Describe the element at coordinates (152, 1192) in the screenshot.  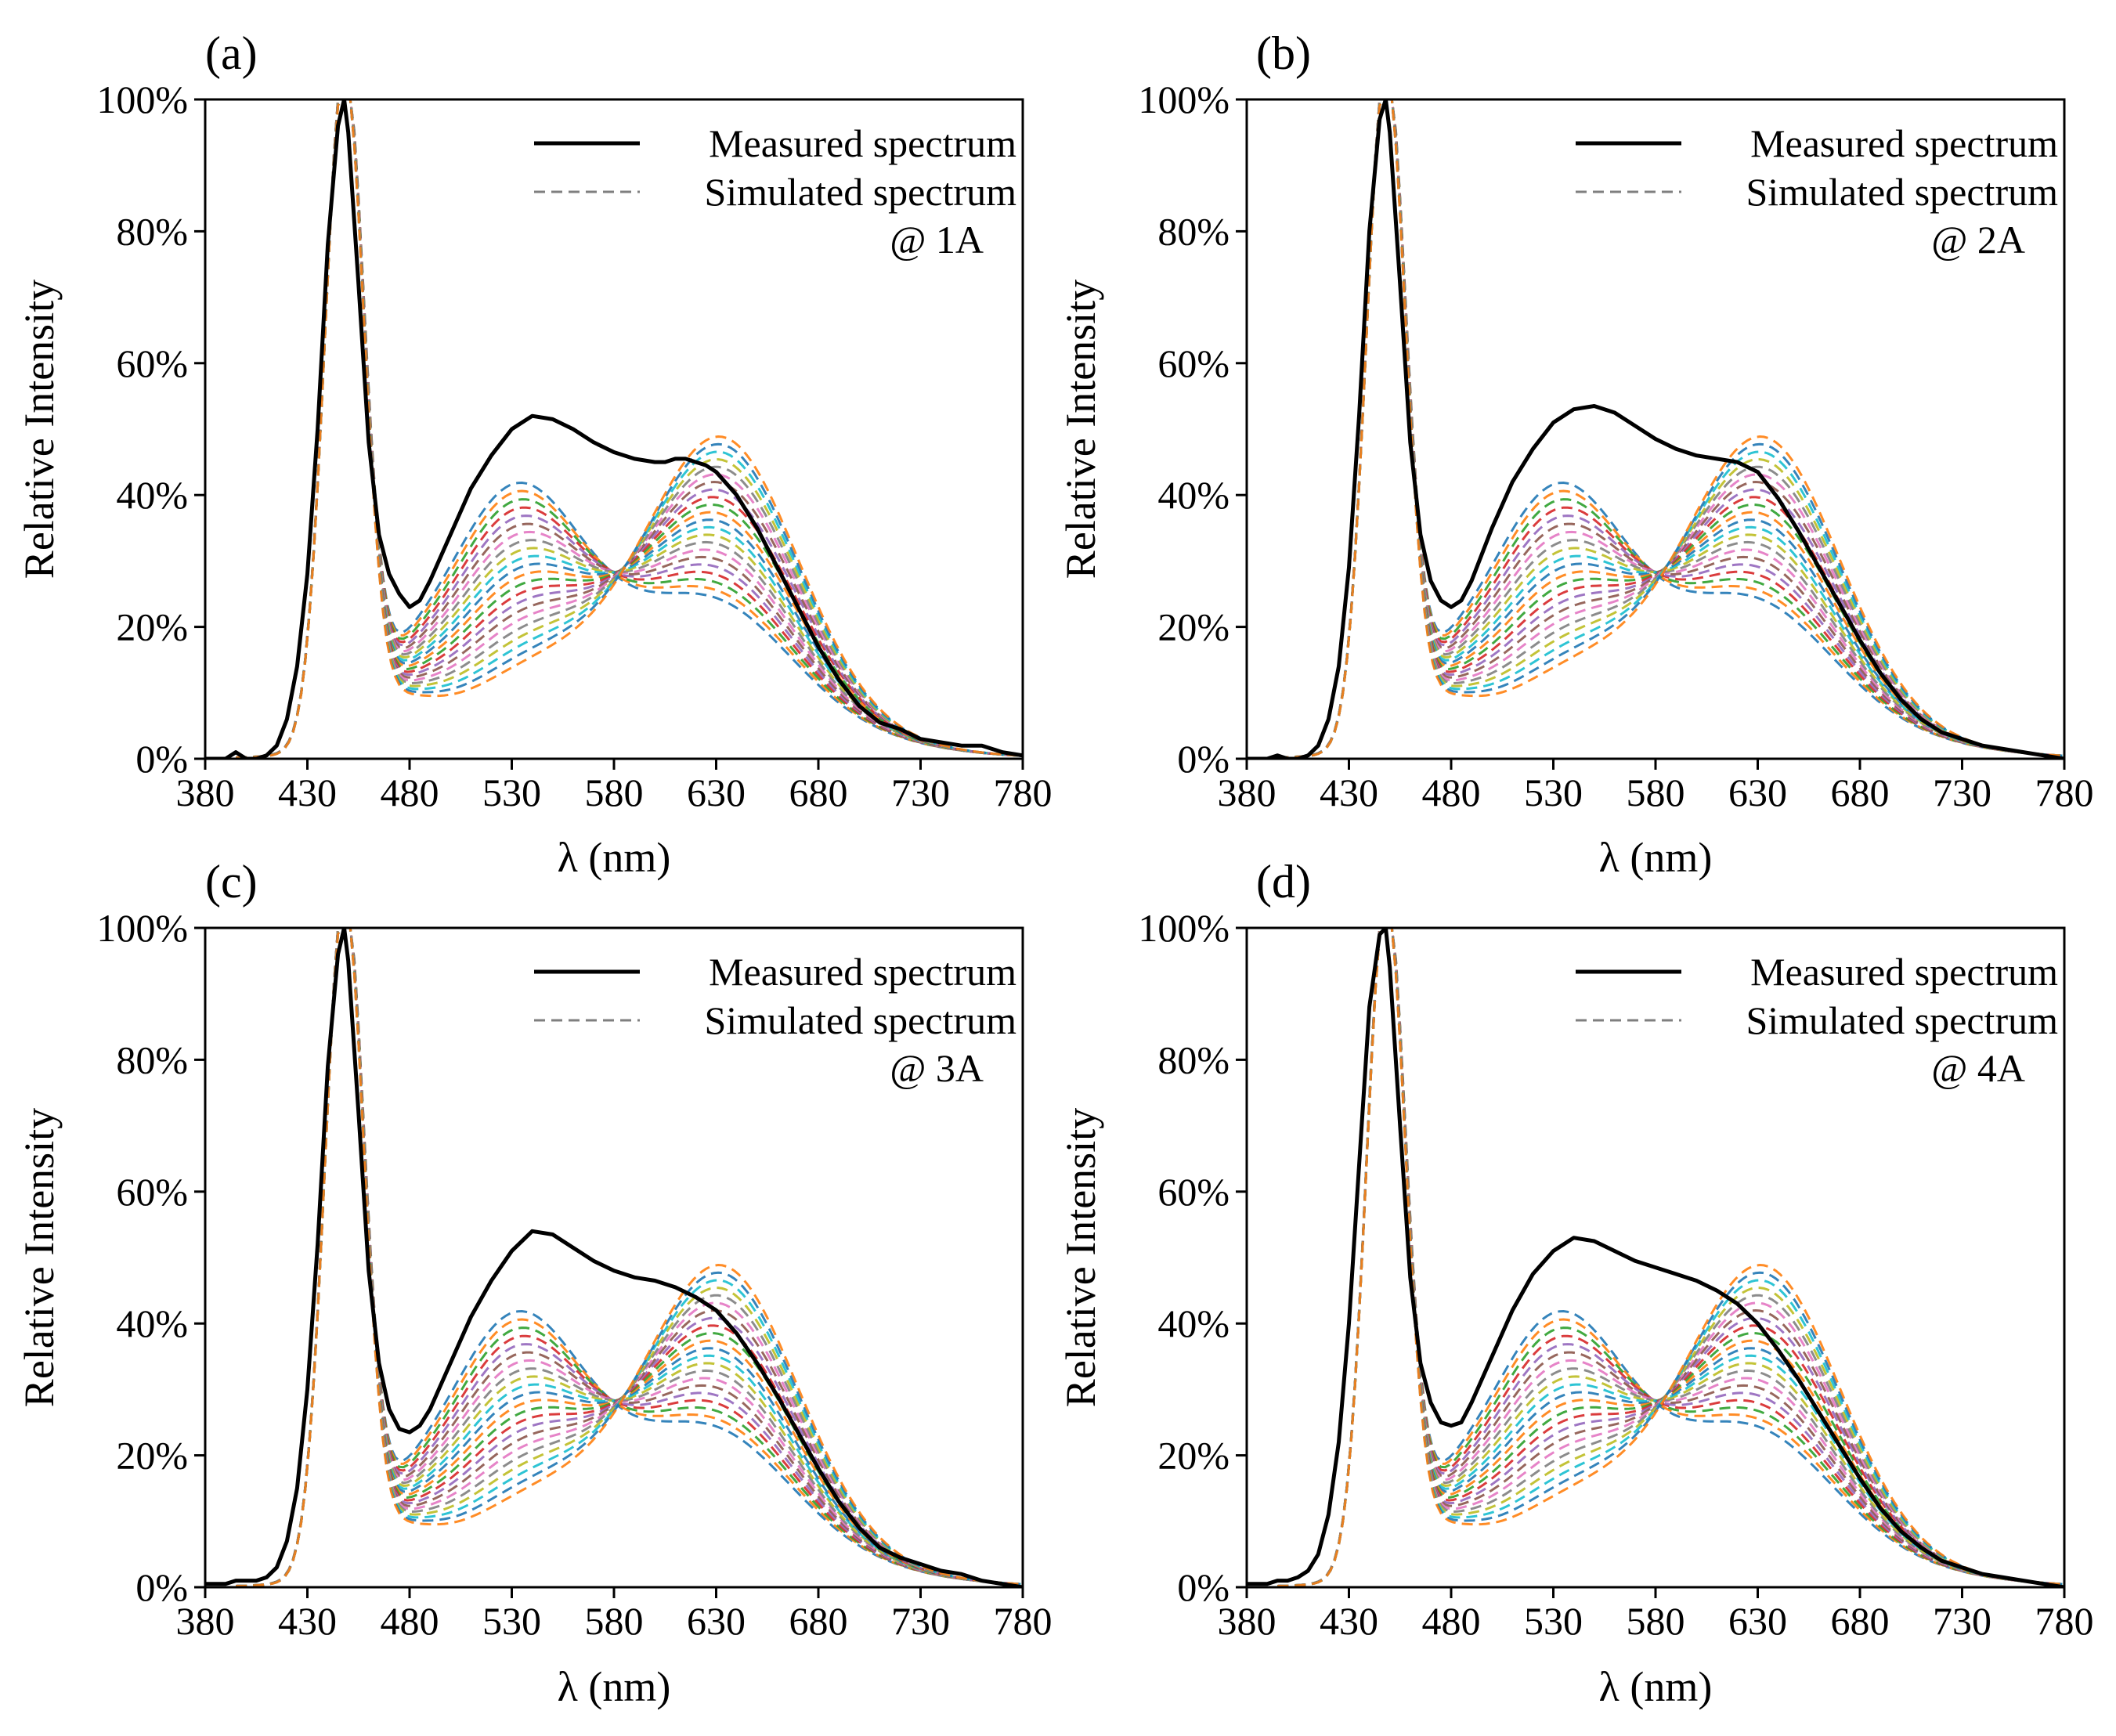
I see `panel-c-y-tick-label: 60%` at that location.